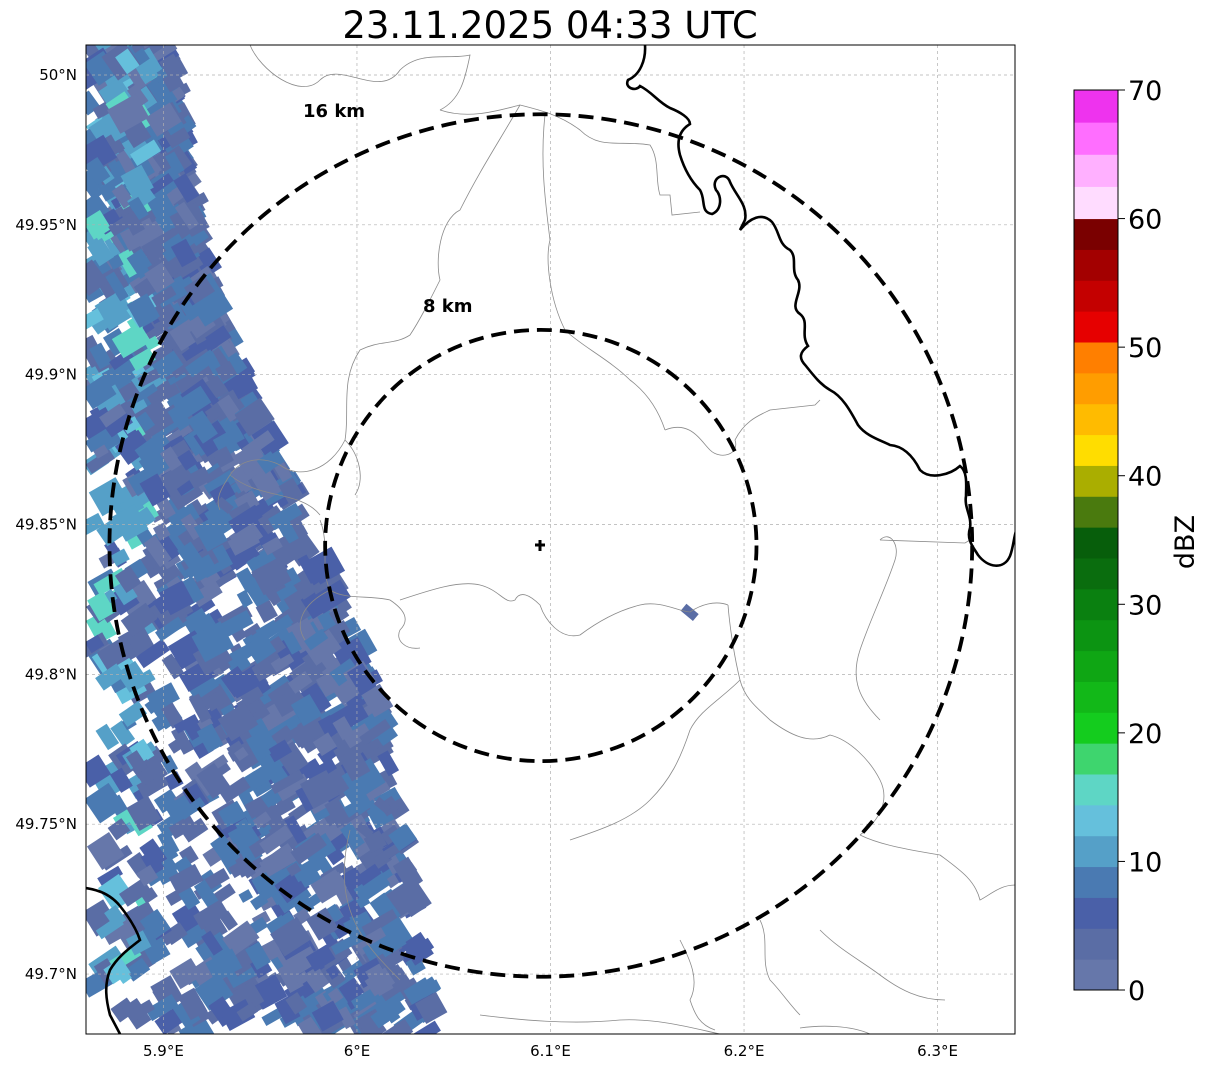 The height and width of the screenshot is (1069, 1207). I want to click on map-title: 23.11.2025 04:33 UTC, so click(550, 25).